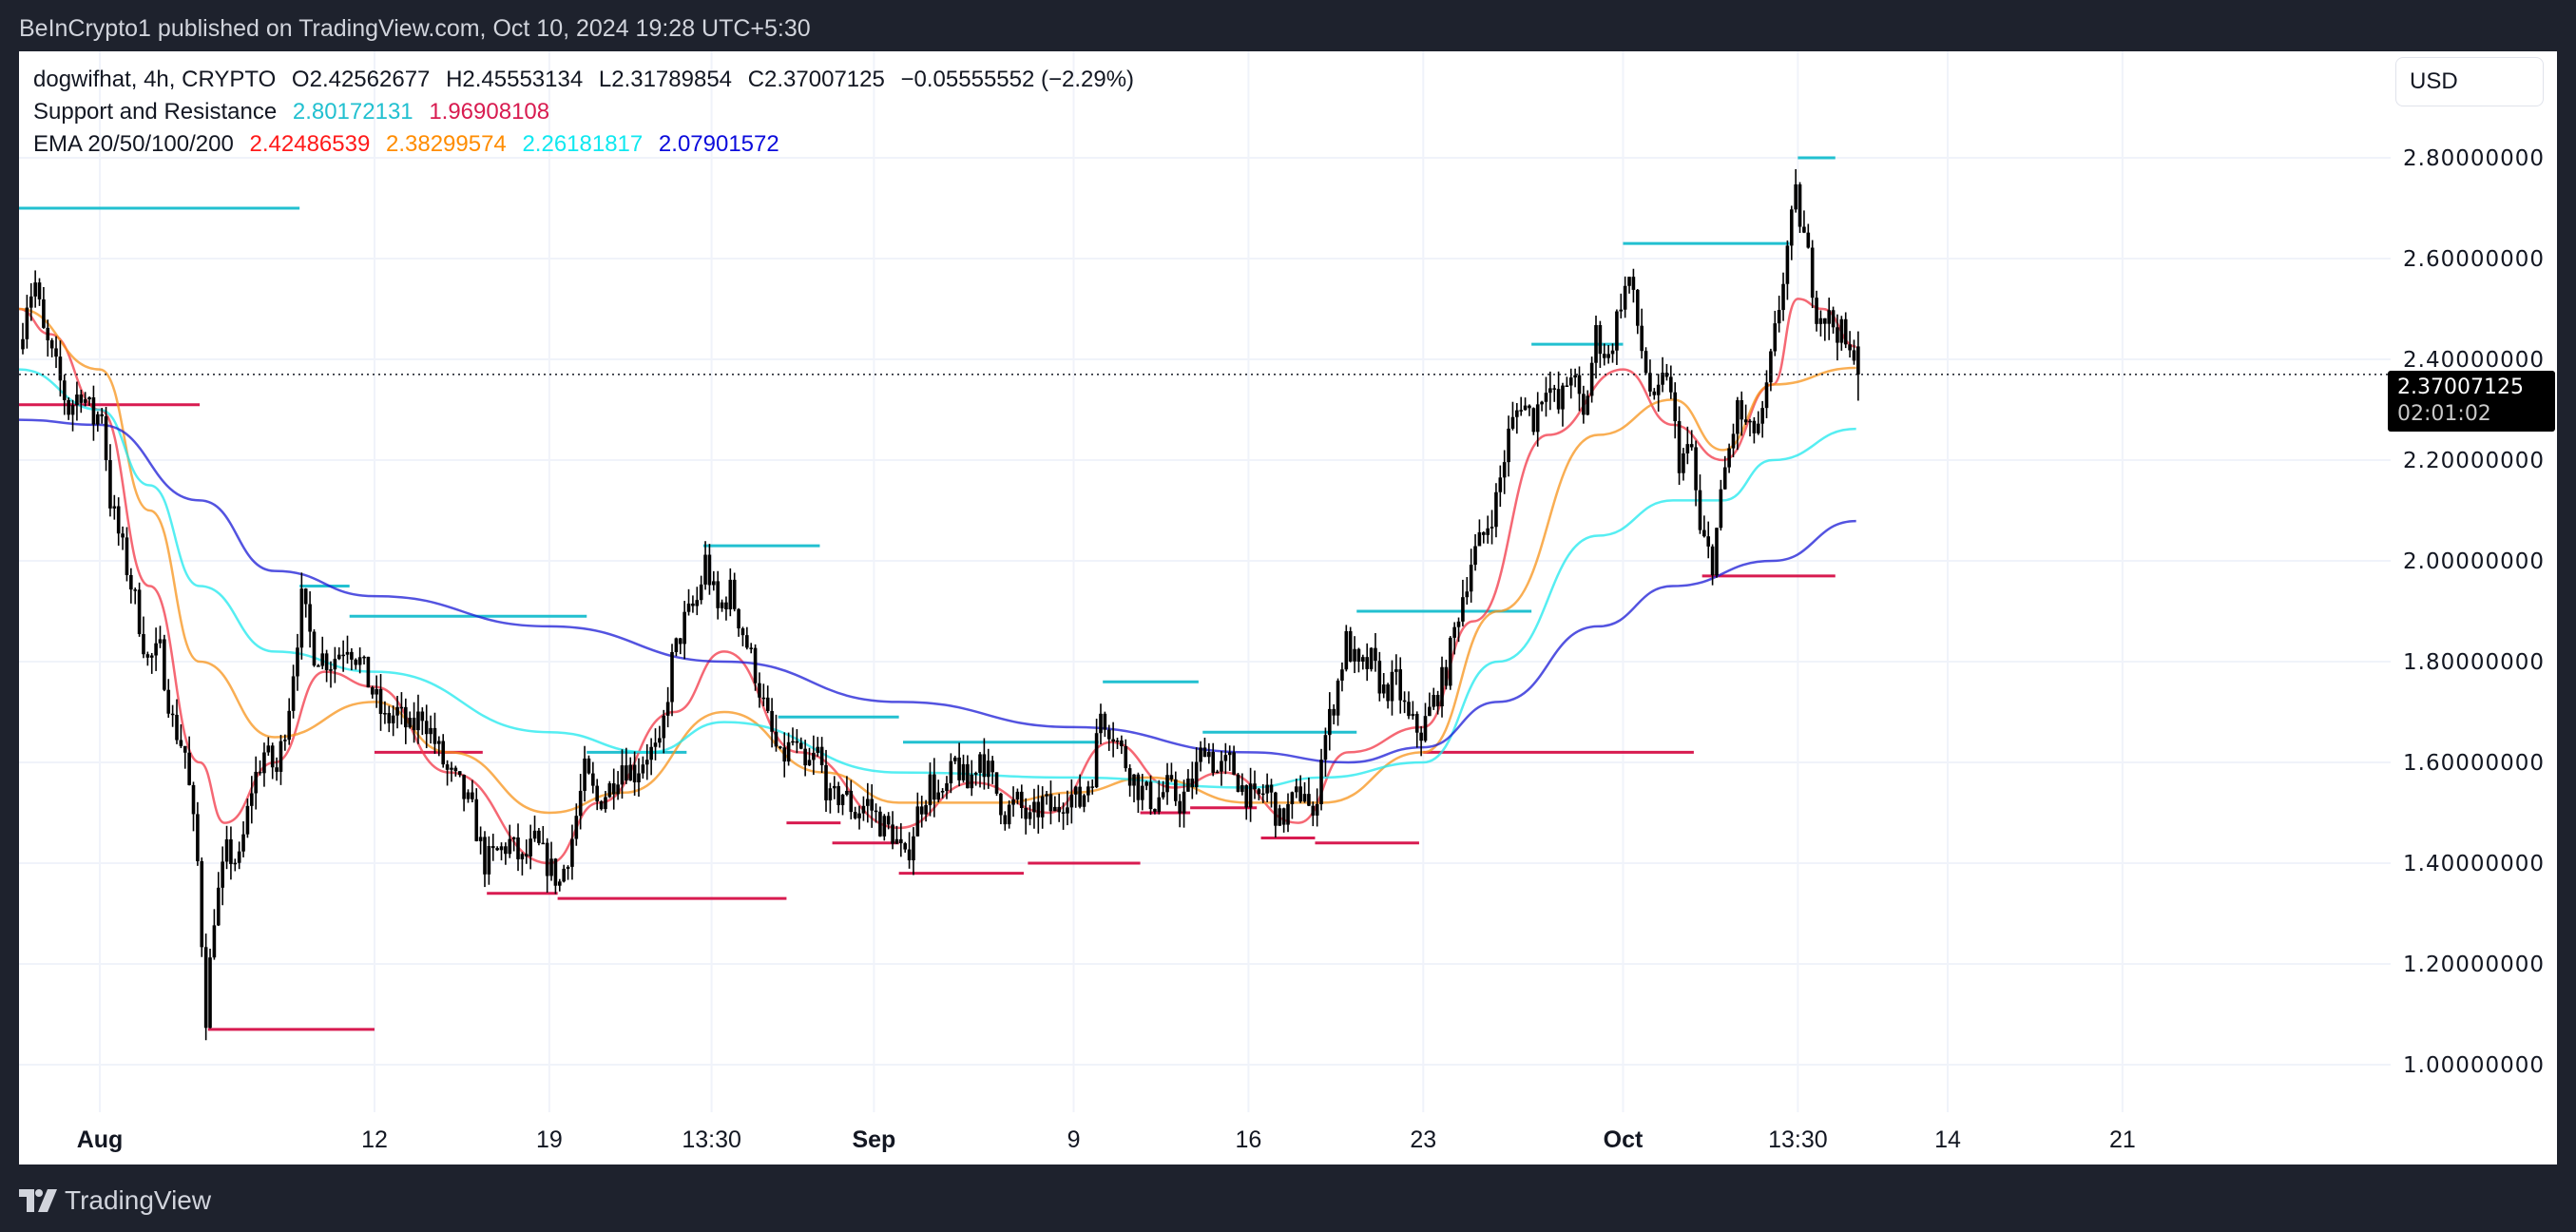  I want to click on price-change: −0.05555552 (−2.29%), so click(1018, 79).